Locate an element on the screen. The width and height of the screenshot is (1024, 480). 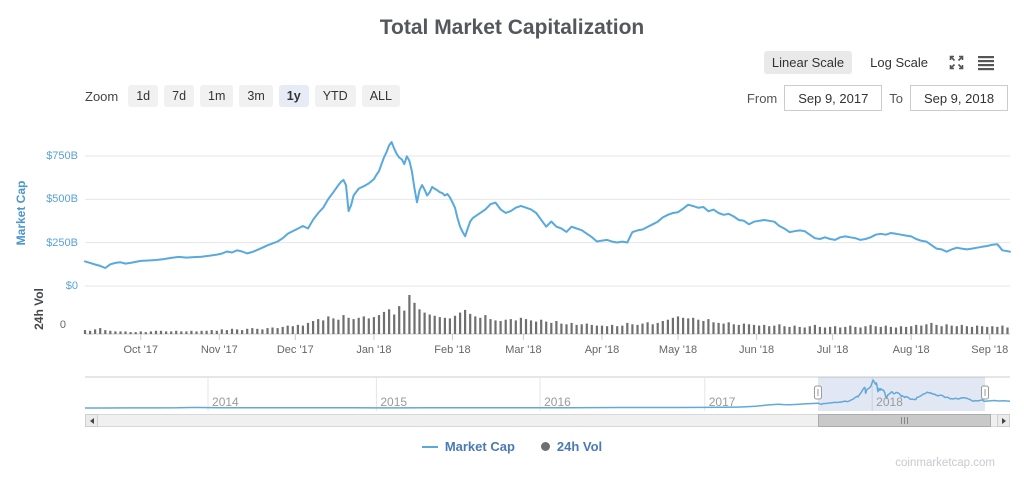
x-tick-label: Oct '17 is located at coordinates (140, 350).